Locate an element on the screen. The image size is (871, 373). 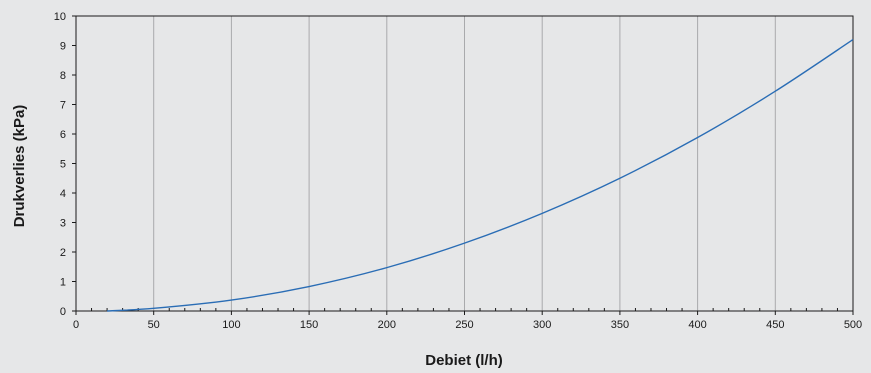
y-tick-label-8: 8 is located at coordinates (63, 76).